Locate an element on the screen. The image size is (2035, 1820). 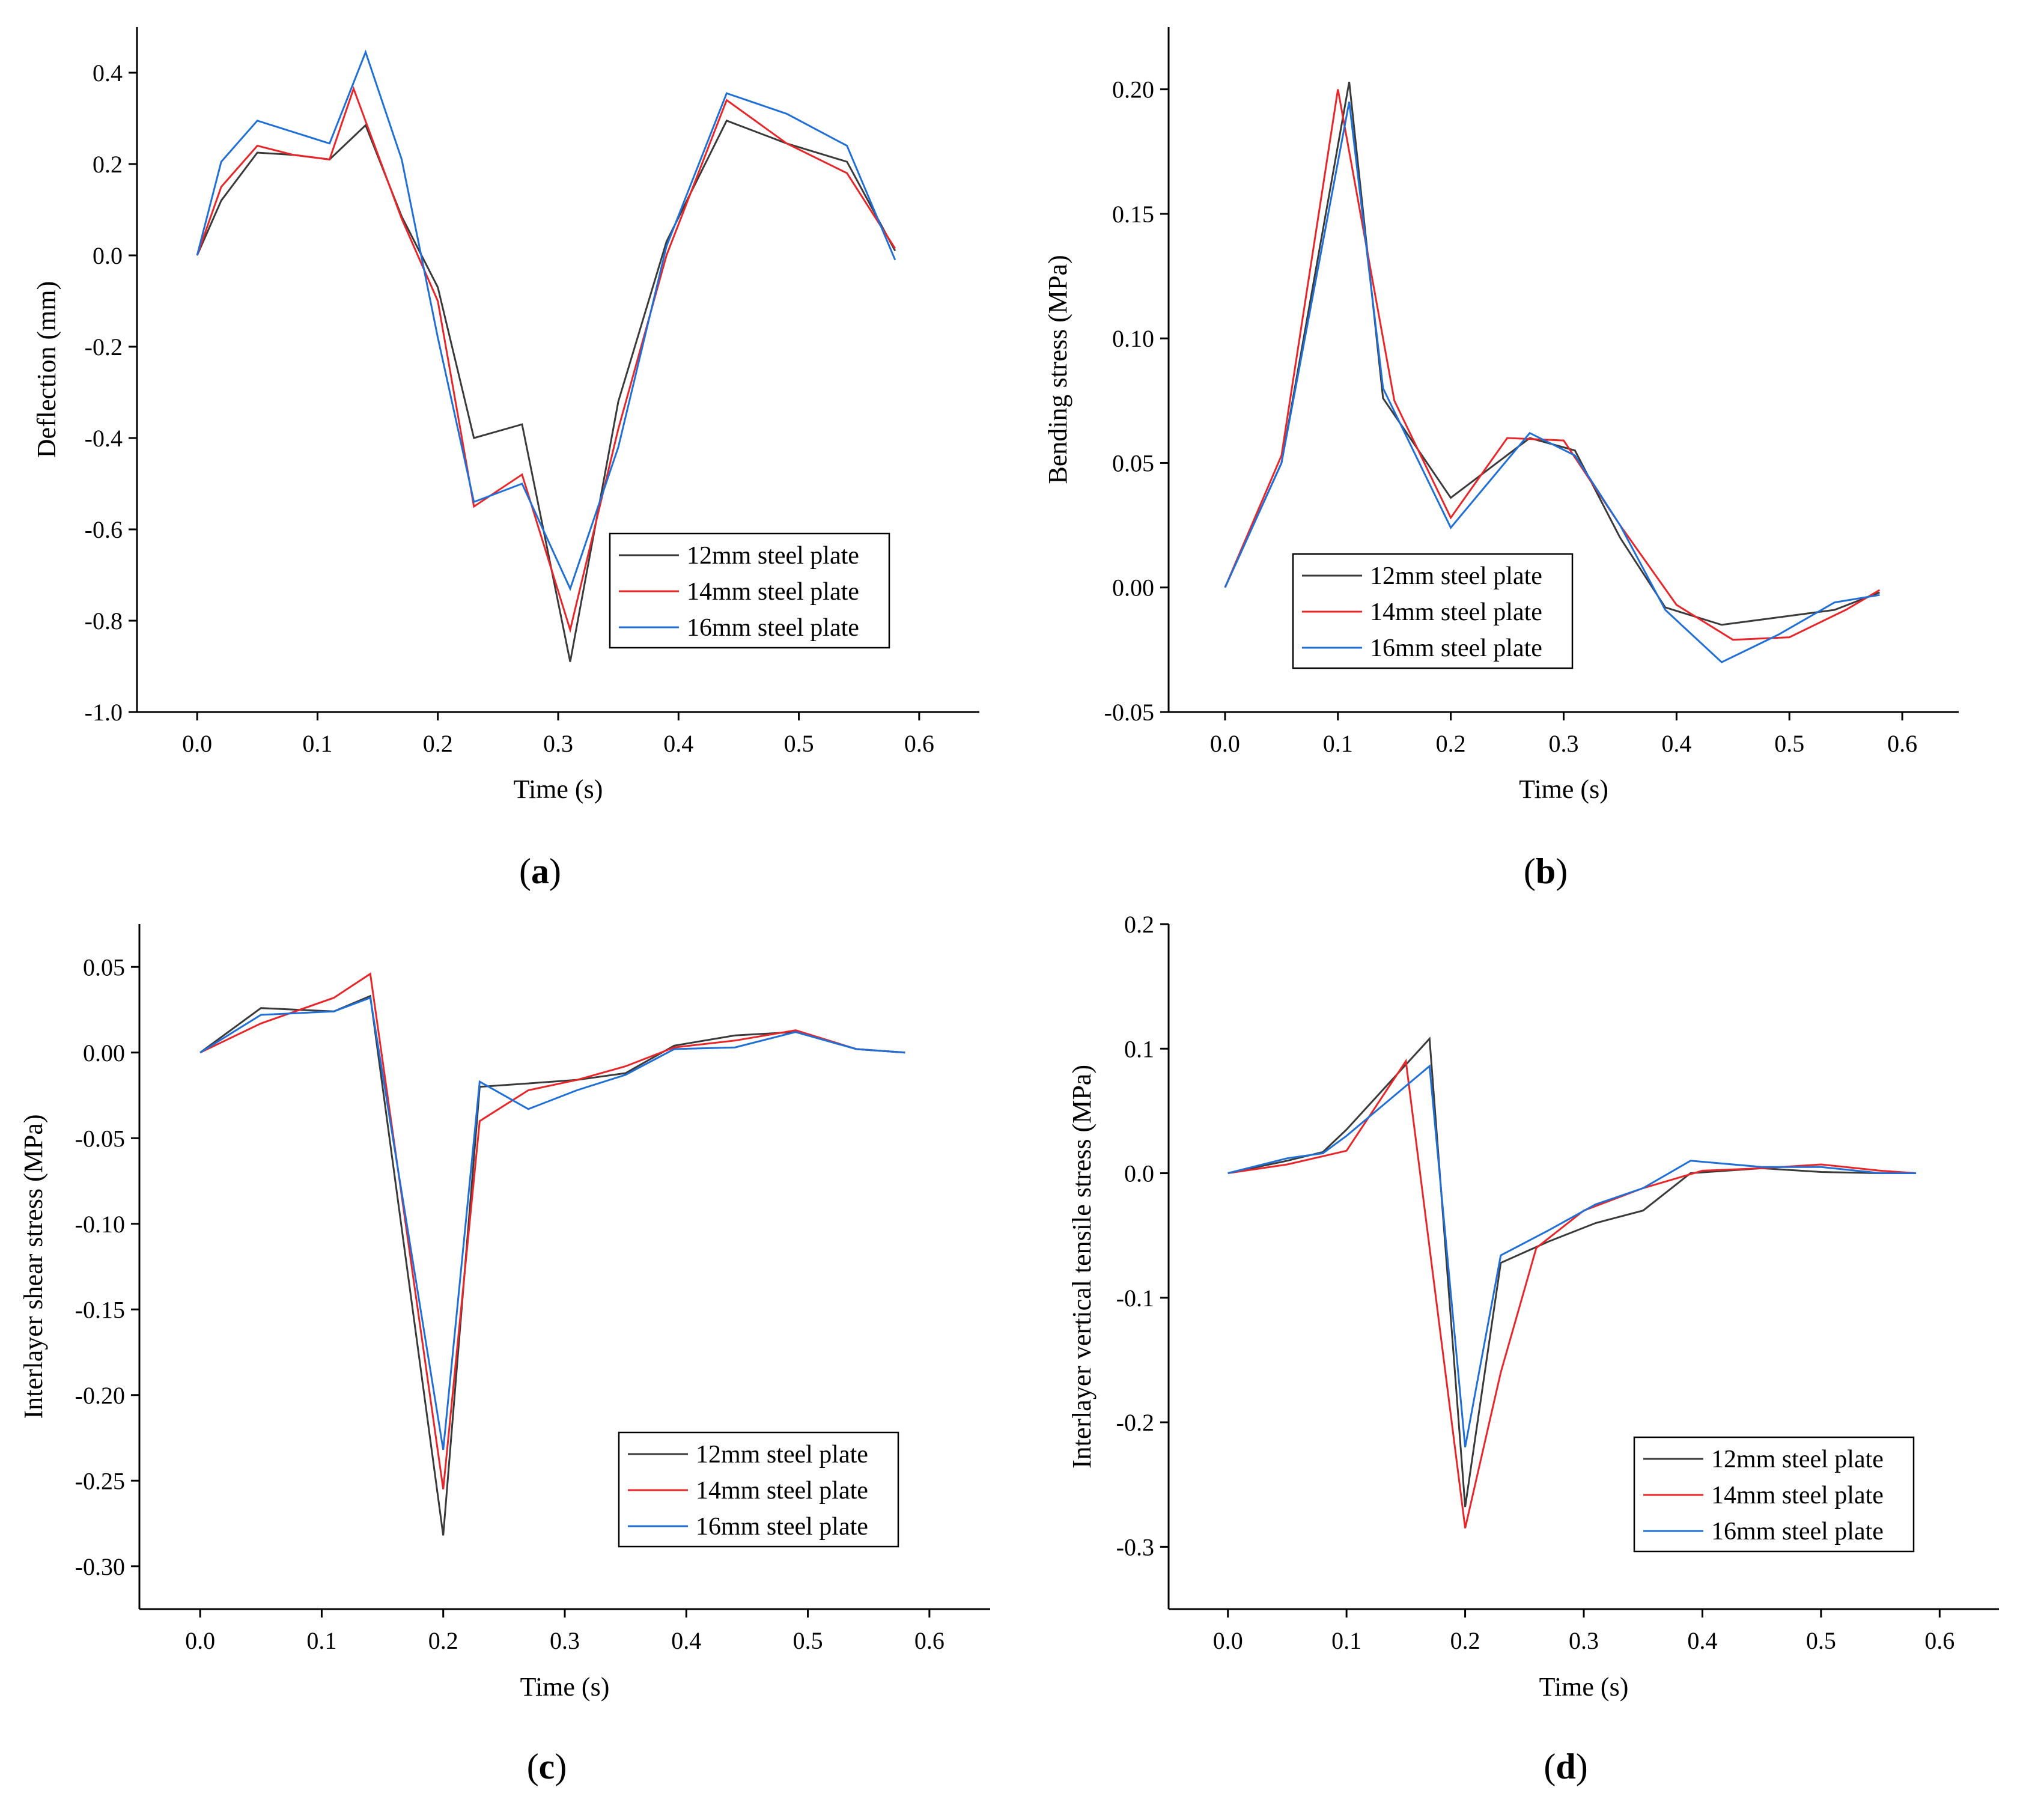
y-tick-label: -0.20 is located at coordinates (100, 1396).